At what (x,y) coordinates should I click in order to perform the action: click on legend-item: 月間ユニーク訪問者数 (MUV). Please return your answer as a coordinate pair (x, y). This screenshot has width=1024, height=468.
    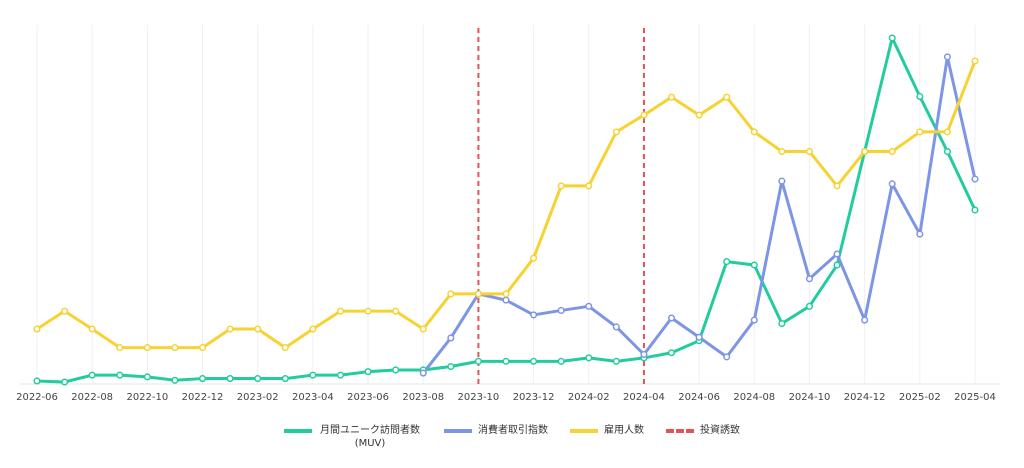
    Looking at the image, I should click on (353, 437).